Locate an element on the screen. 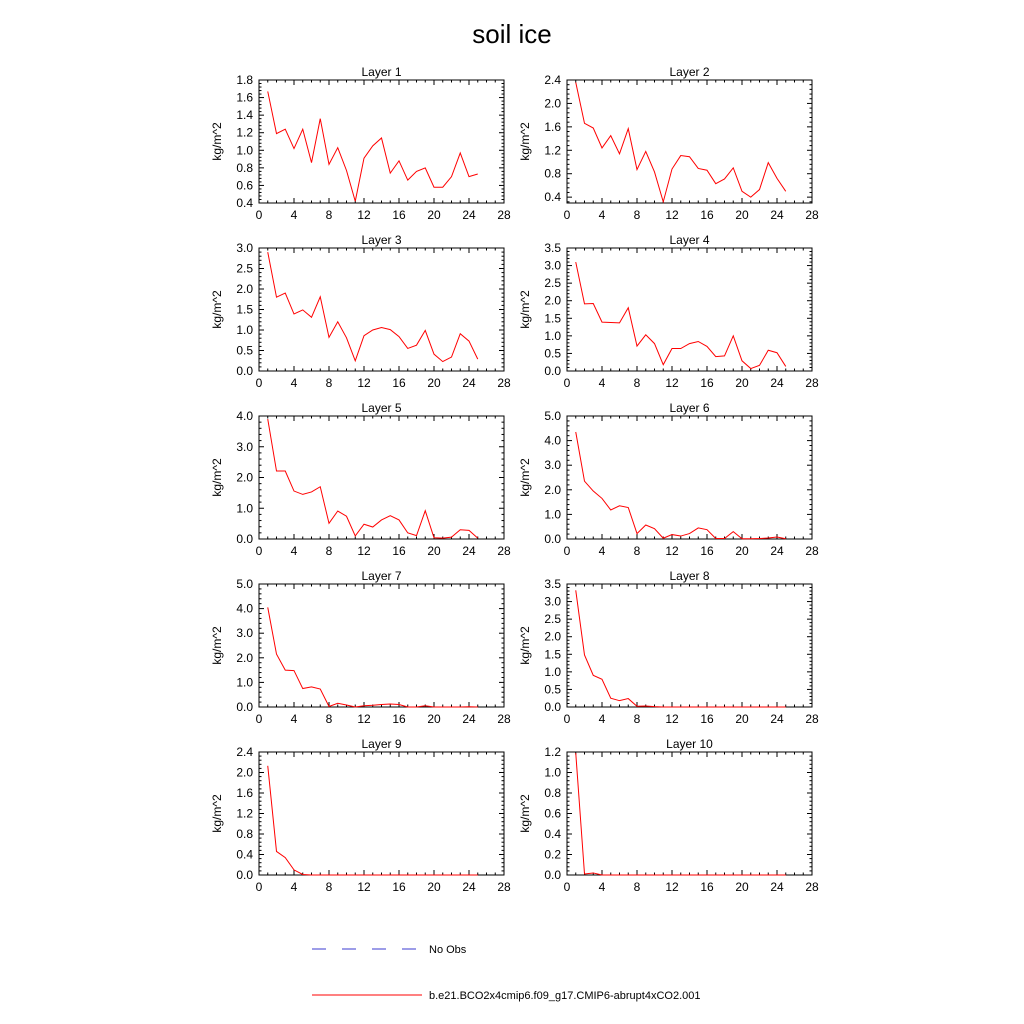  y-tick-label: 2.5 is located at coordinates (552, 283).